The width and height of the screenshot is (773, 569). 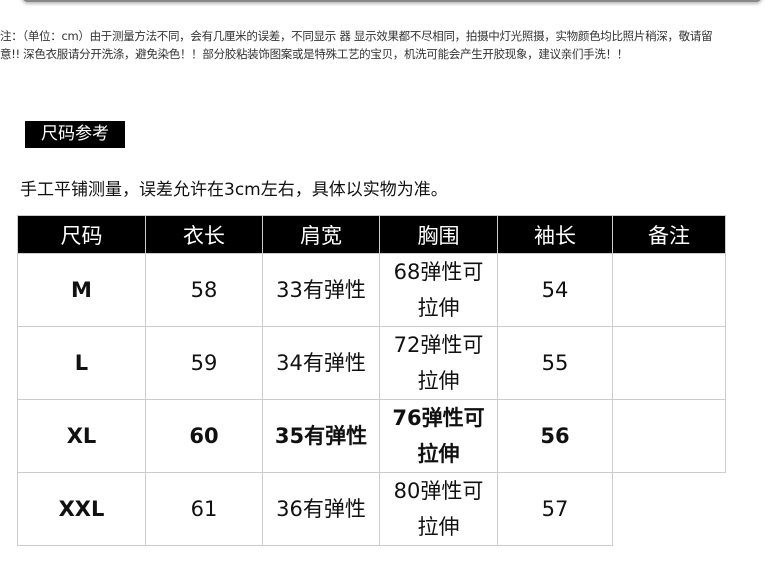 I want to click on table-row: XL 60 35有弹性 76弹性可拉伸 56, so click(x=371, y=436).